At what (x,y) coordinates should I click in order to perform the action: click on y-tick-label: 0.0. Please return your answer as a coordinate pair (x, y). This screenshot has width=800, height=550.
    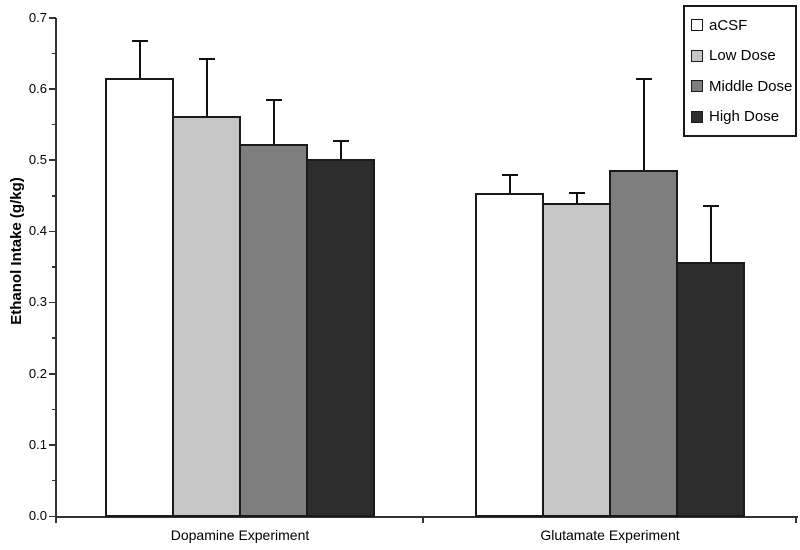
    Looking at the image, I should click on (37, 515).